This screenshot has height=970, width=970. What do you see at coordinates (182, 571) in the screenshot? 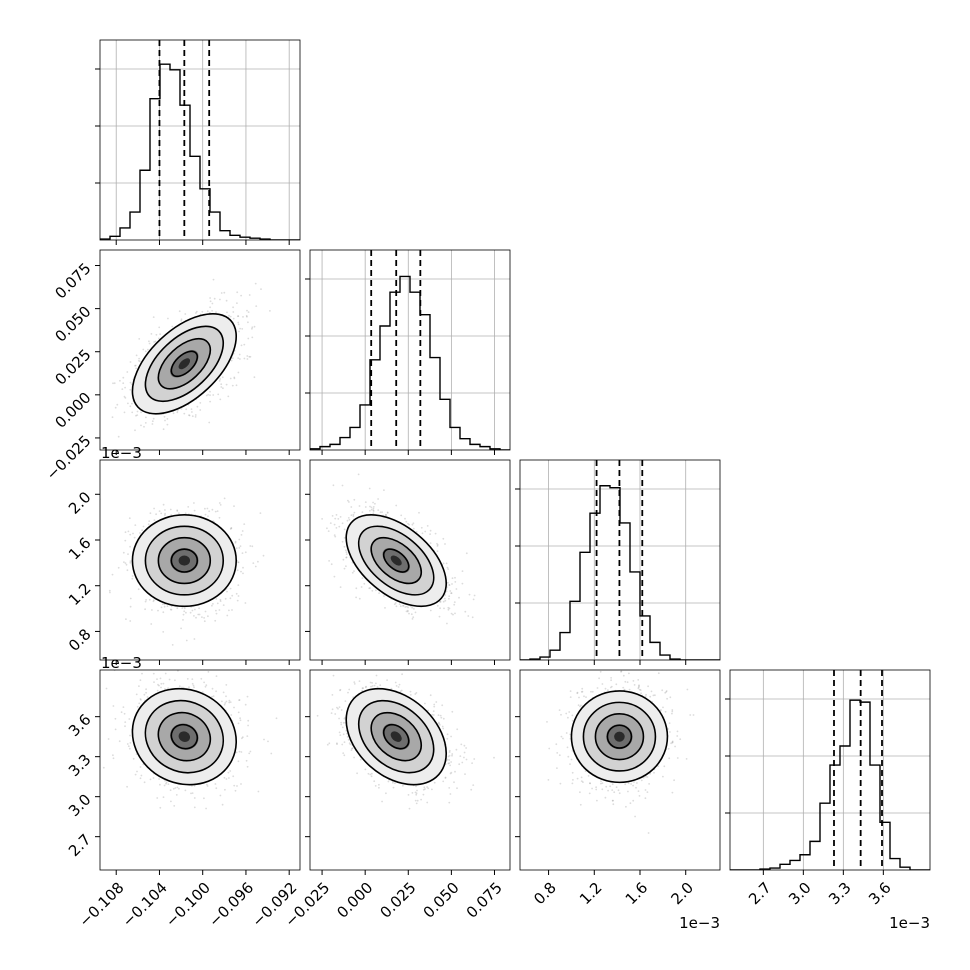
I see `pair-content` at bounding box center [182, 571].